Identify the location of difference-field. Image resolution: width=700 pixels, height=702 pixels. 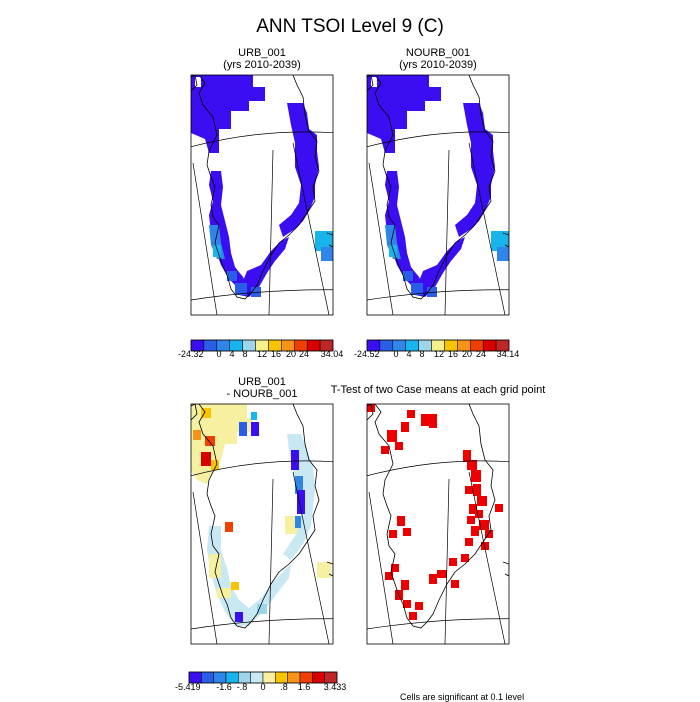
(261, 515).